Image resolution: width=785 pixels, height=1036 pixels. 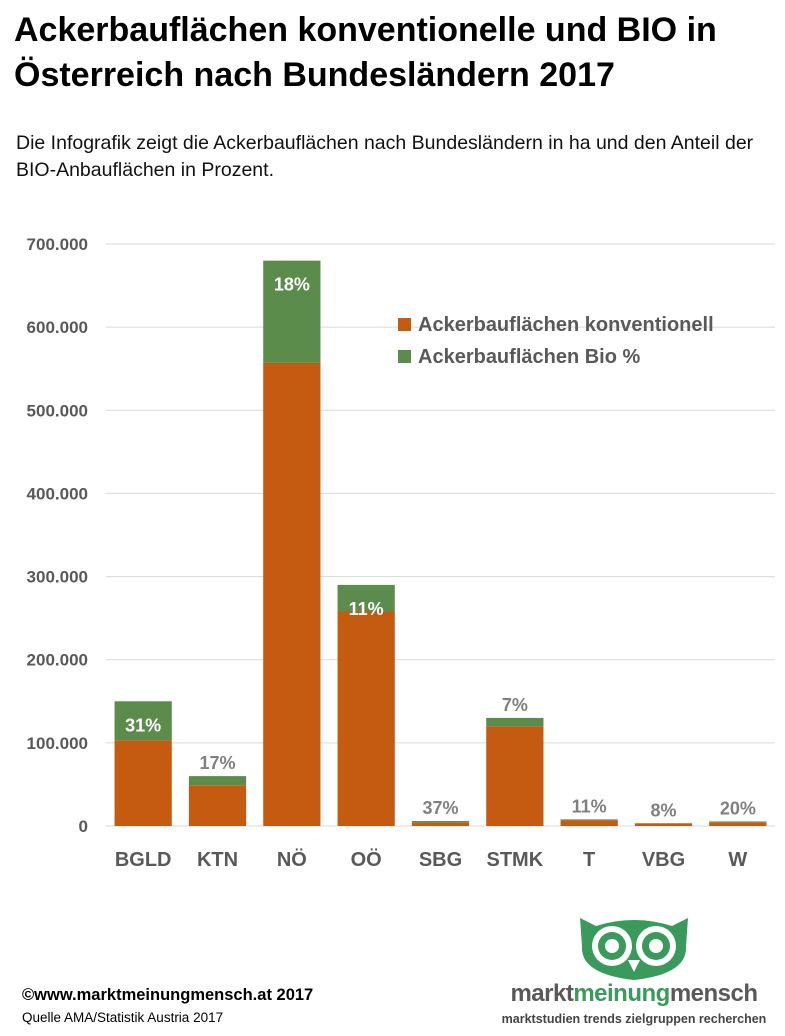 I want to click on x-tick-label: KTN, so click(x=217, y=860).